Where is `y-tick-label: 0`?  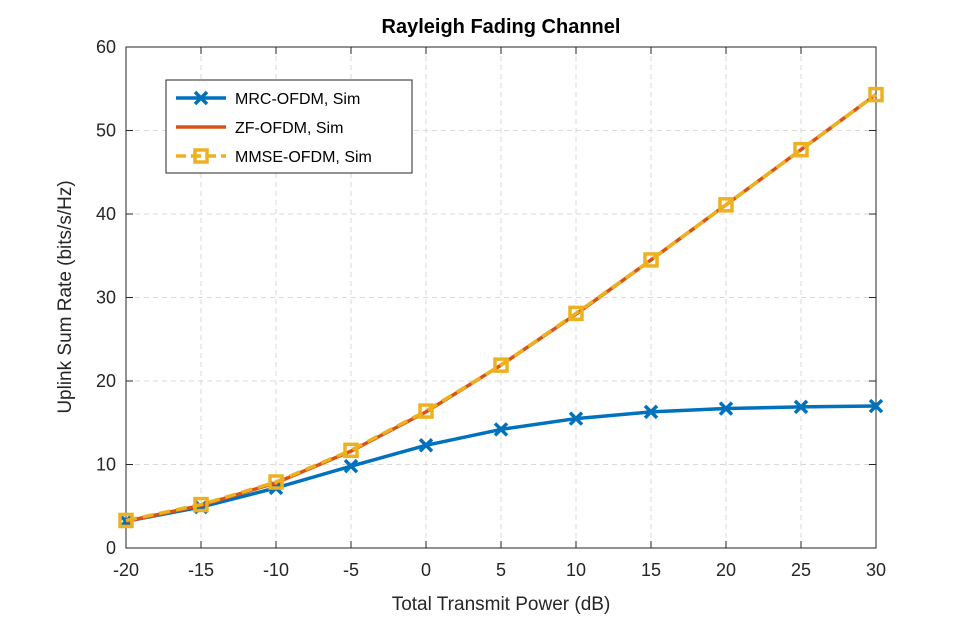 y-tick-label: 0 is located at coordinates (111, 548).